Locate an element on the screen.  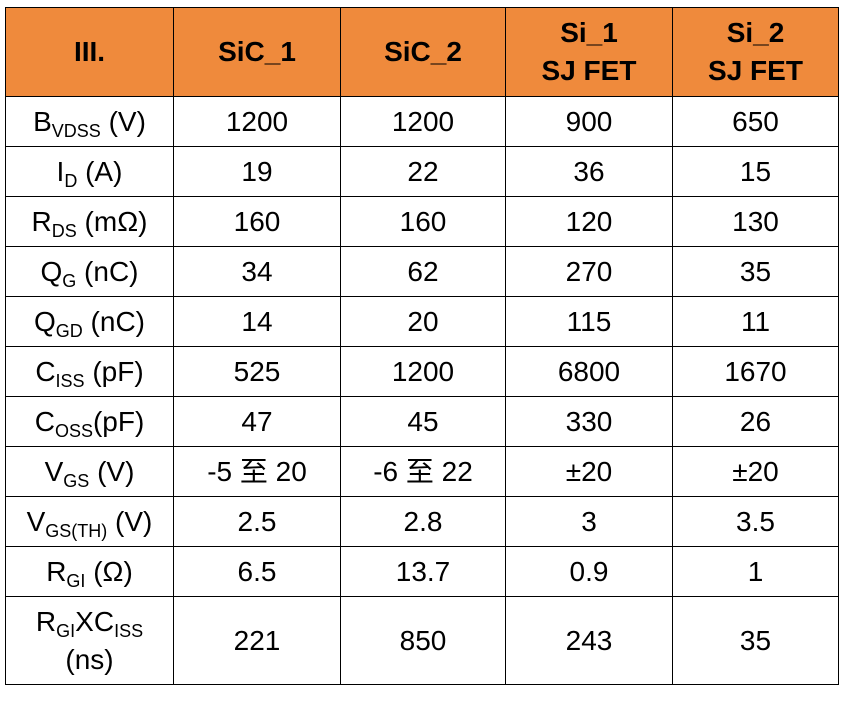
row-label: ID (A) is located at coordinates (89, 171).